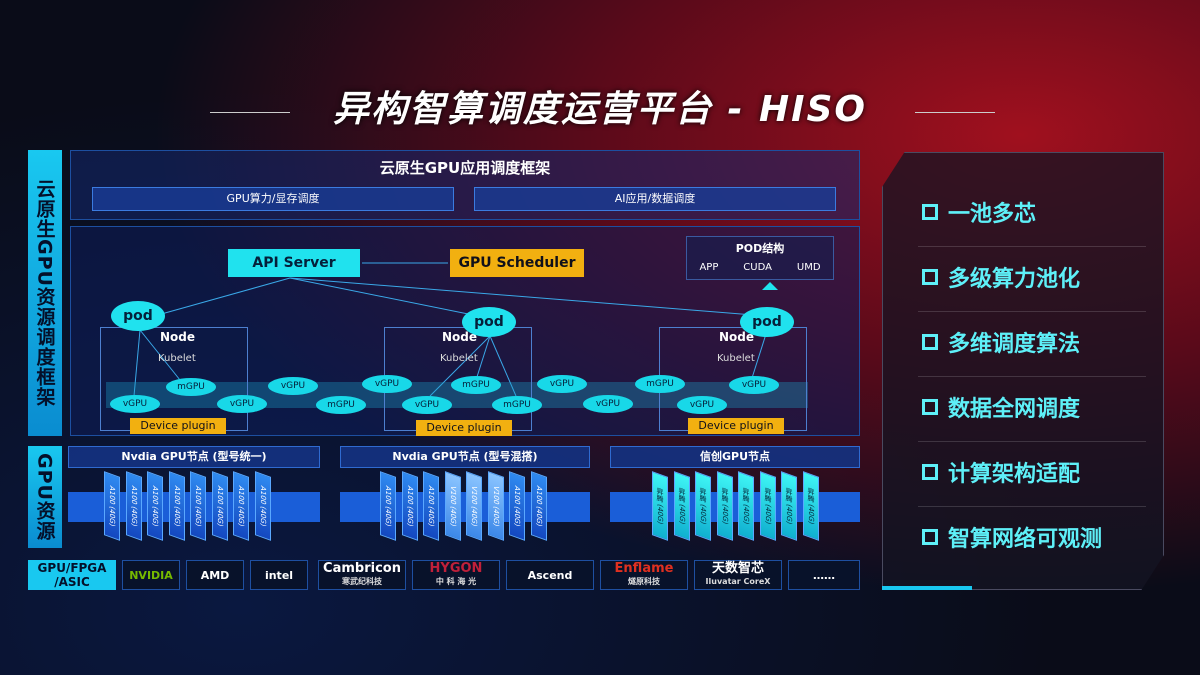 This screenshot has width=1200, height=675. What do you see at coordinates (1014, 279) in the screenshot?
I see `feature-label: 多级算力池化` at bounding box center [1014, 279].